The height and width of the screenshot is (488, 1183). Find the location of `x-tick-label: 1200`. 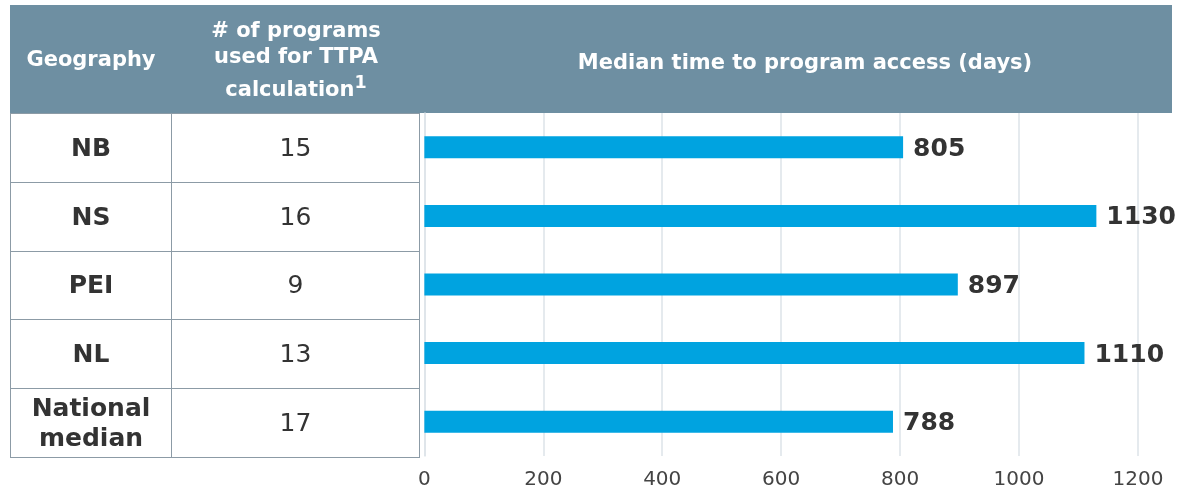

x-tick-label: 1200 is located at coordinates (1138, 477).